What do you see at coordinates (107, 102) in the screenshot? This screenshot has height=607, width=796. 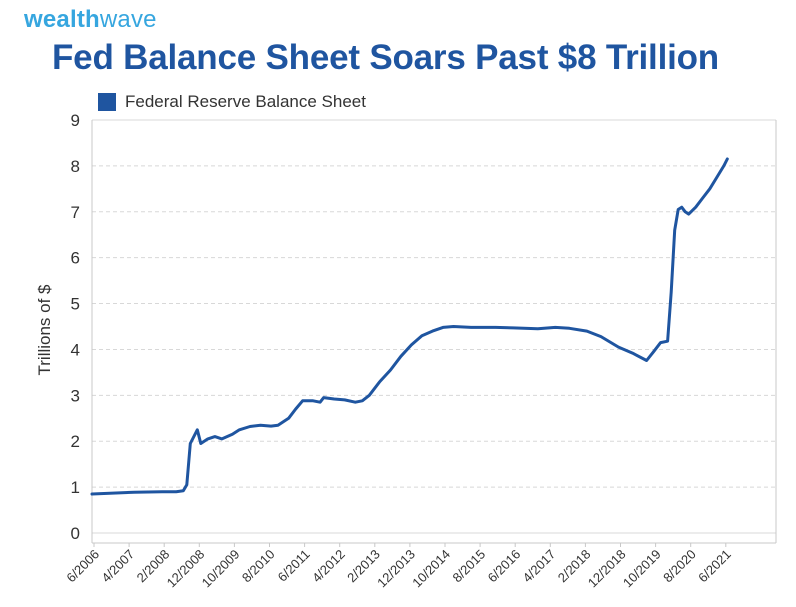 I see `legend-swatch` at bounding box center [107, 102].